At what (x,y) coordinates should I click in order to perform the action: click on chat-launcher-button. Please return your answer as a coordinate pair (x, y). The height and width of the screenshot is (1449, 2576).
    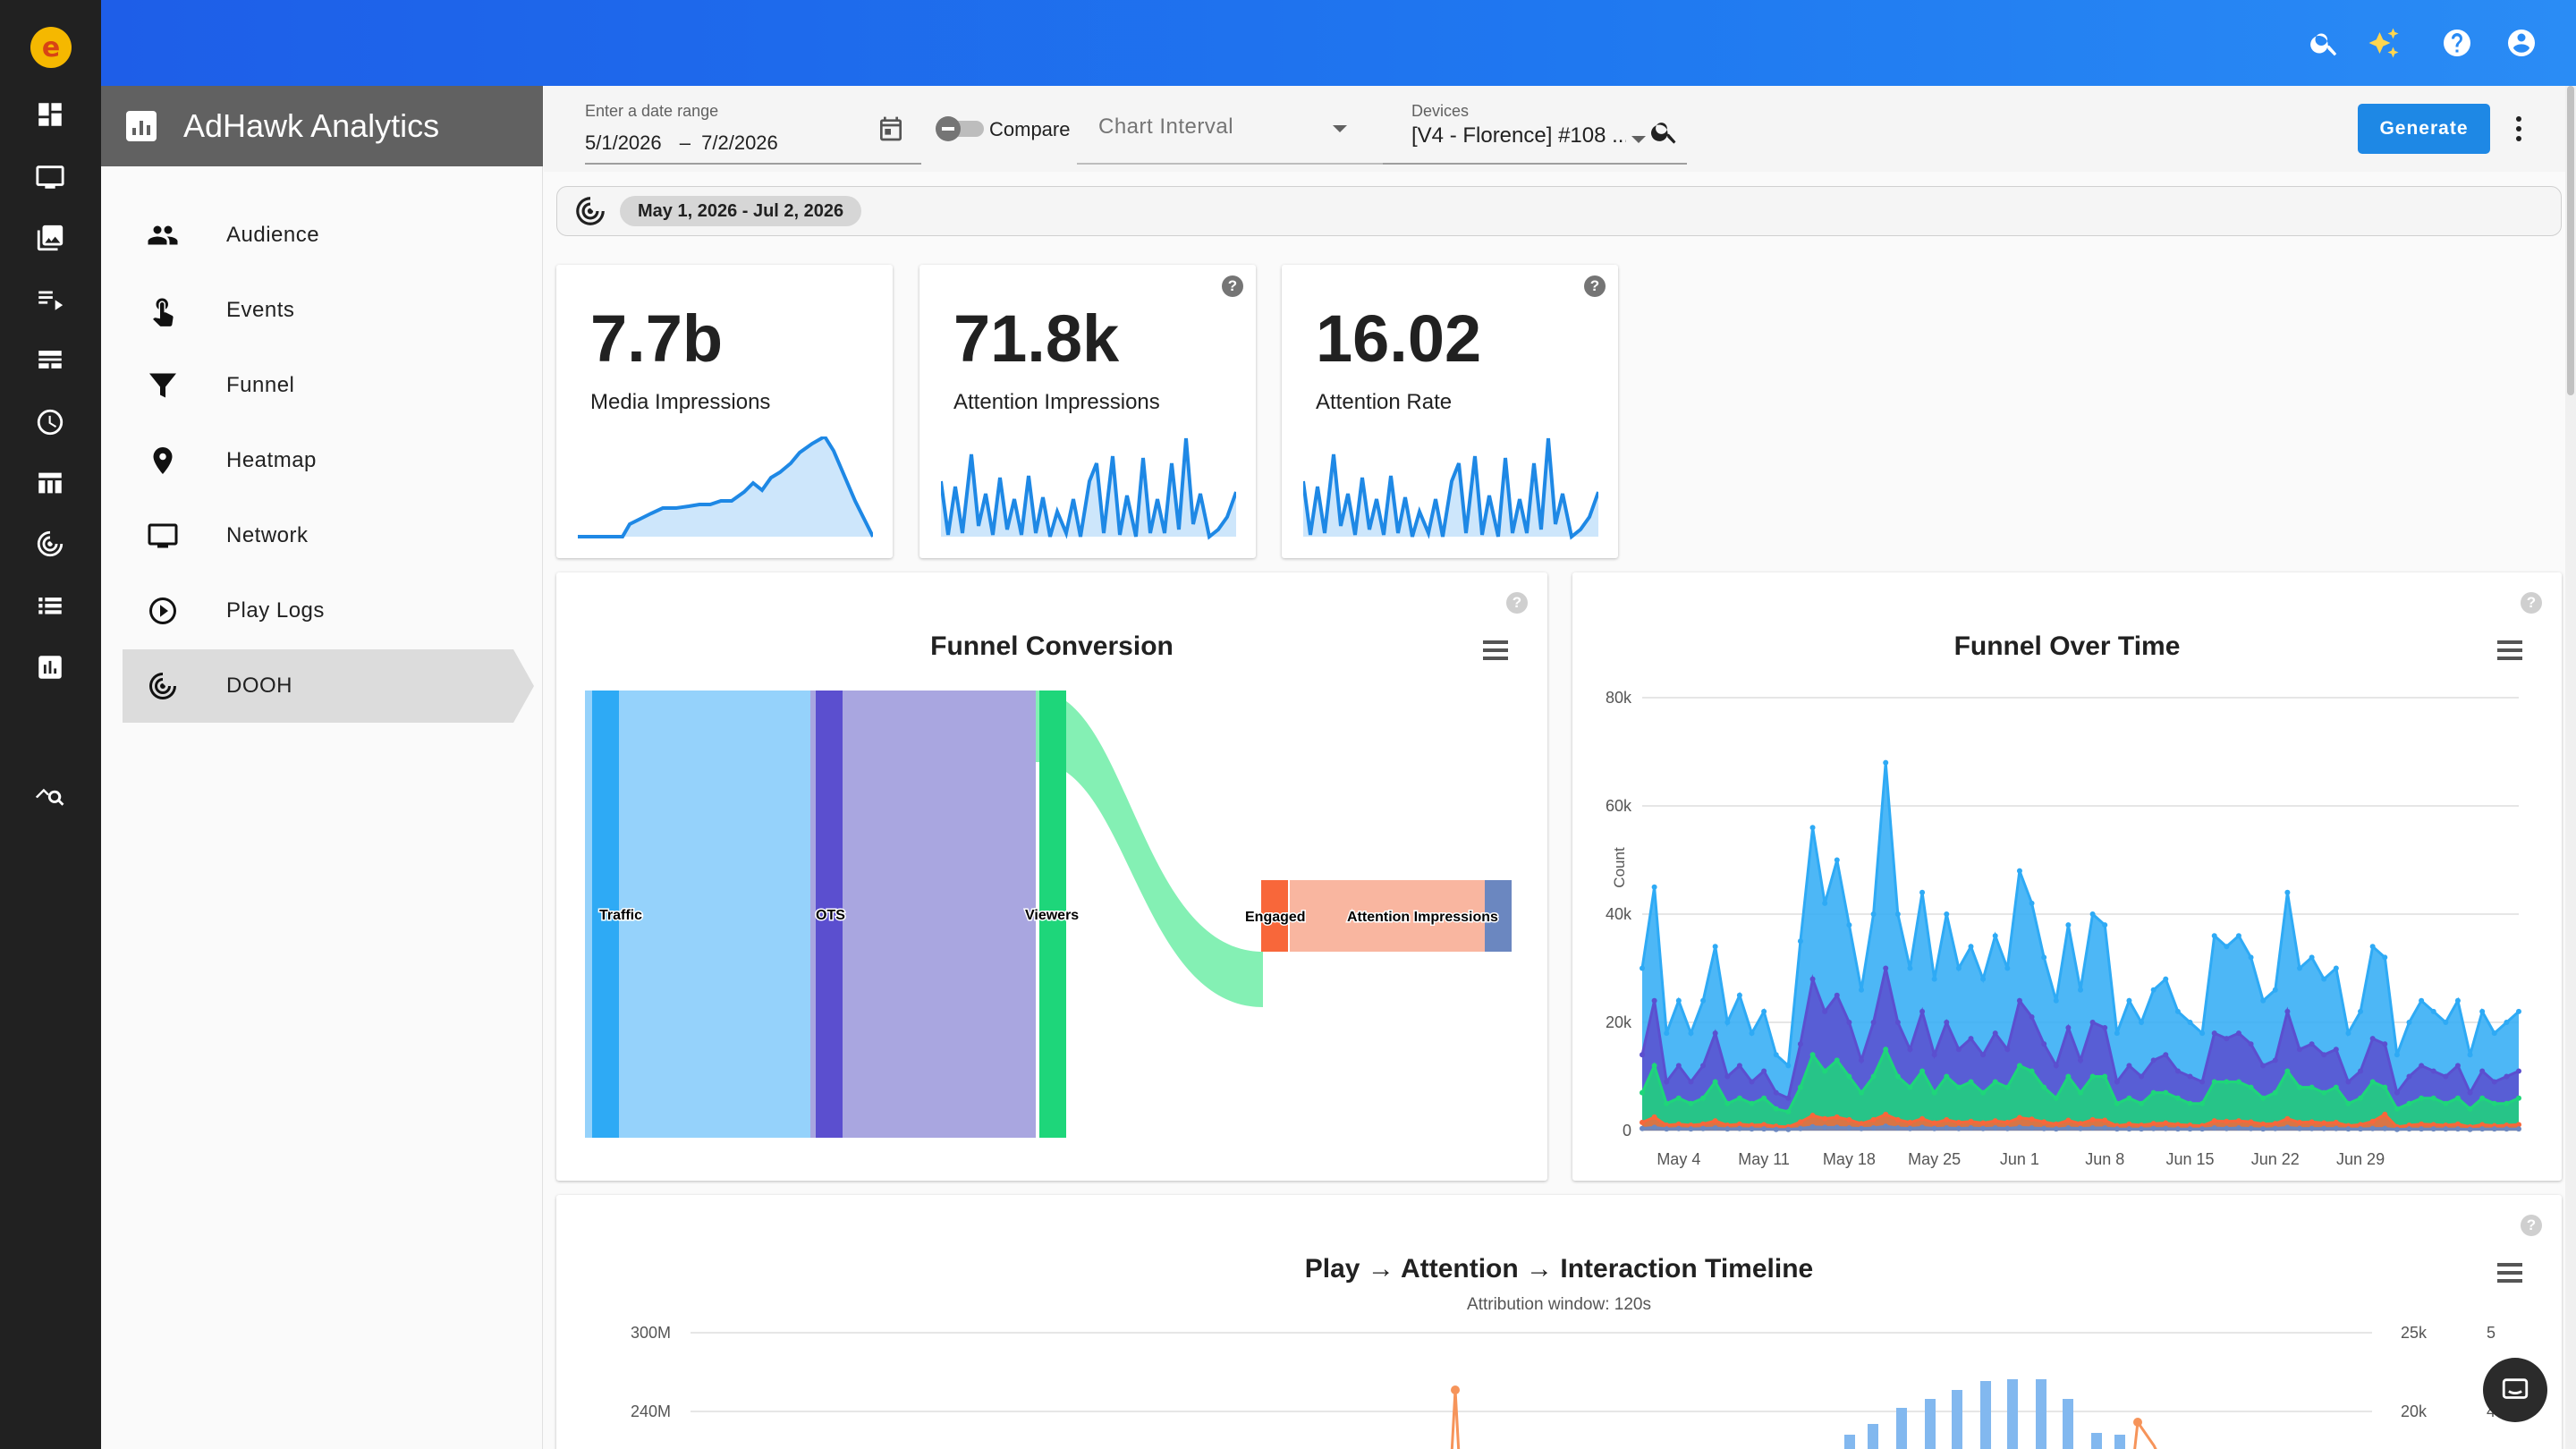
    Looking at the image, I should click on (2515, 1390).